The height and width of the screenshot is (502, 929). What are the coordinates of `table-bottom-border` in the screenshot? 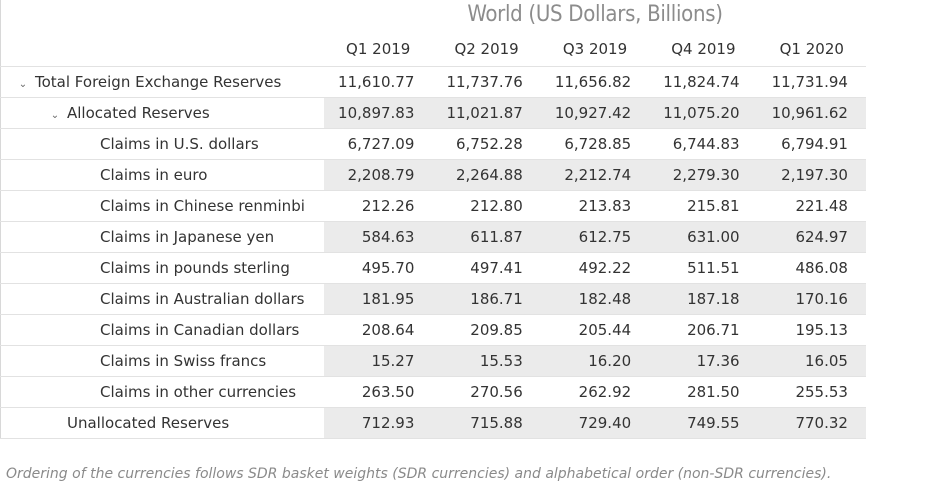 It's located at (433, 438).